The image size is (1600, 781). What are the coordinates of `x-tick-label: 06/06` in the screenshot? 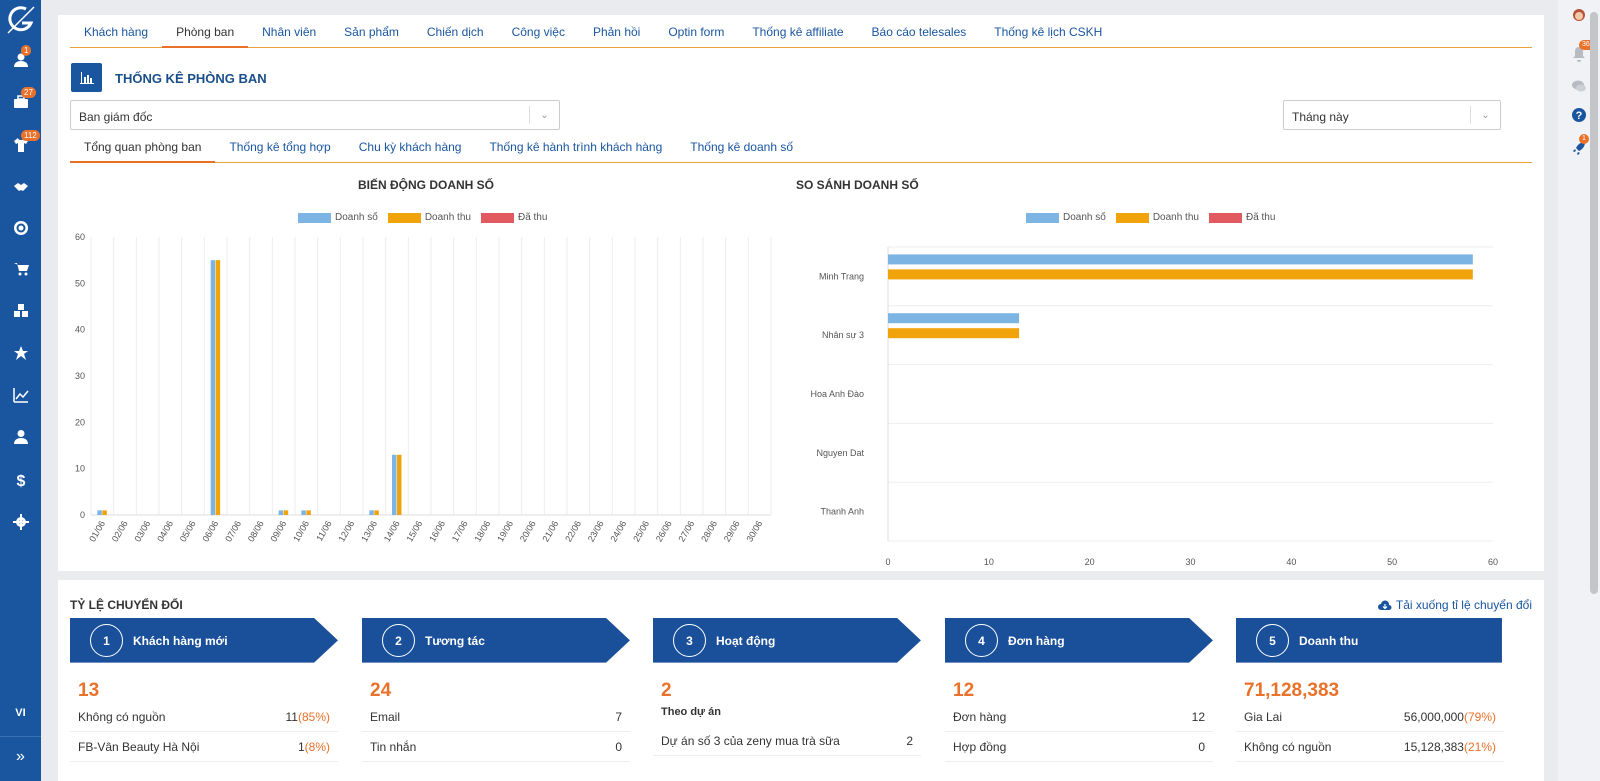 It's located at (210, 531).